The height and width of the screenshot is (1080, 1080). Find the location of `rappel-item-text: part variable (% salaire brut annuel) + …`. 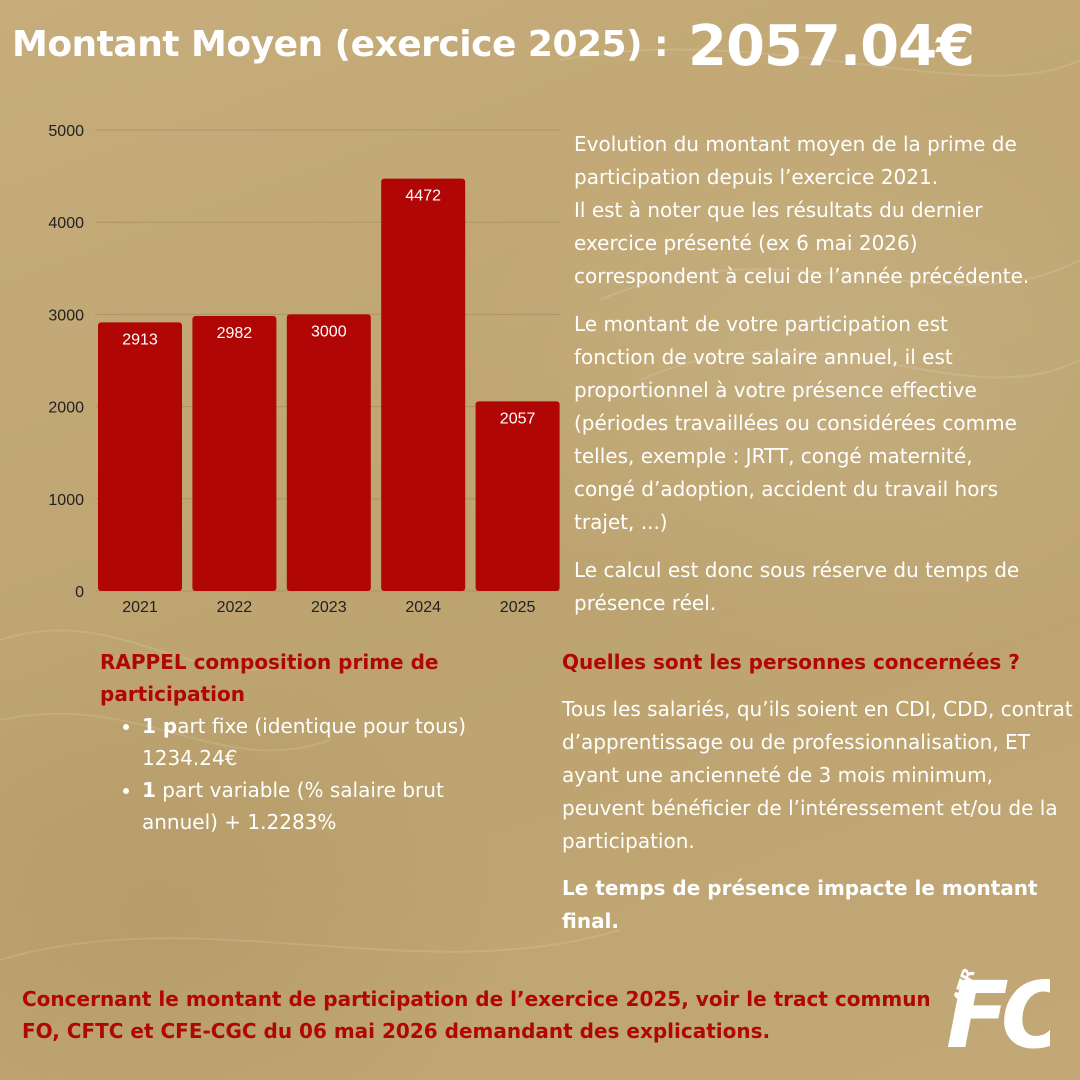

rappel-item-text: part variable (% salaire brut annuel) + … is located at coordinates (293, 806).